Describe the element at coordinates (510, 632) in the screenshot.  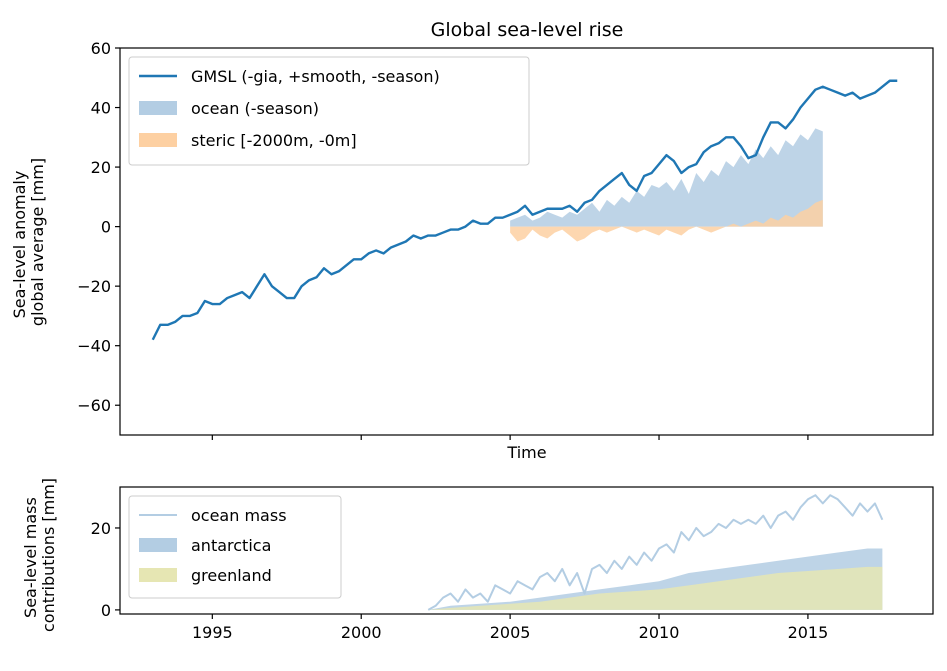
I see `bottom-x-tick-label: 2005` at that location.